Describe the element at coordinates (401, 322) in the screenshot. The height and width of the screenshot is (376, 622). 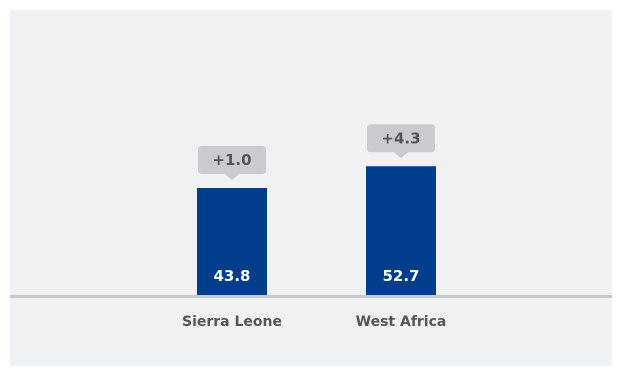
I see `category-label-1: West Africa` at that location.